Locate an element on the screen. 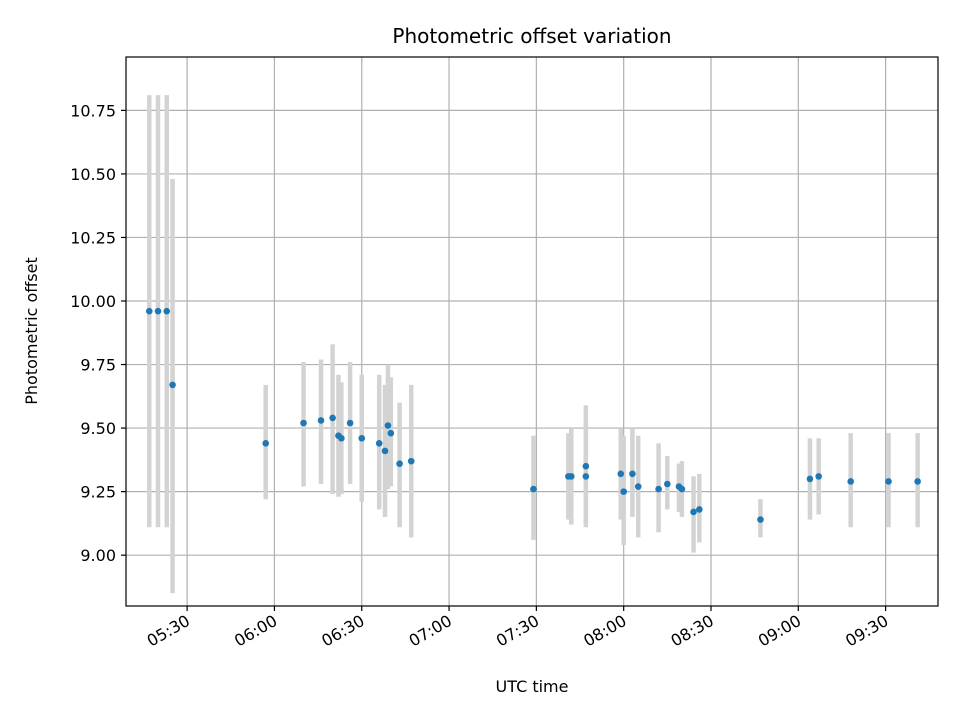  chart-title: Photometric offset variation is located at coordinates (531, 36).